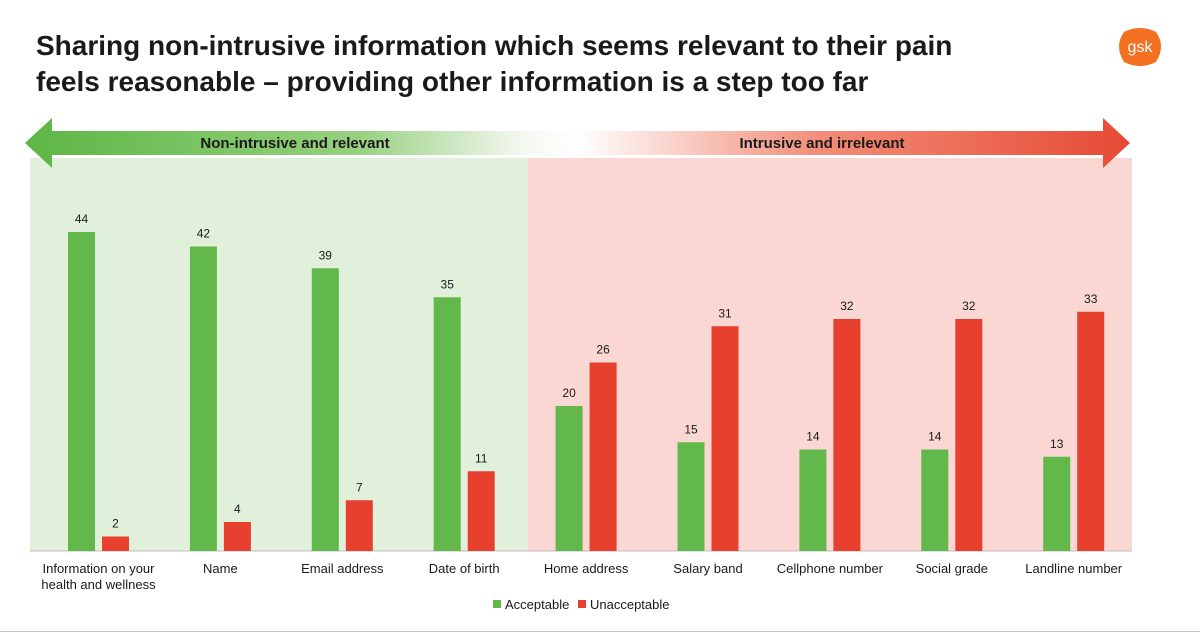 Image resolution: width=1200 pixels, height=638 pixels. I want to click on value-label-unacceptable-cellphone-number: 32, so click(847, 306).